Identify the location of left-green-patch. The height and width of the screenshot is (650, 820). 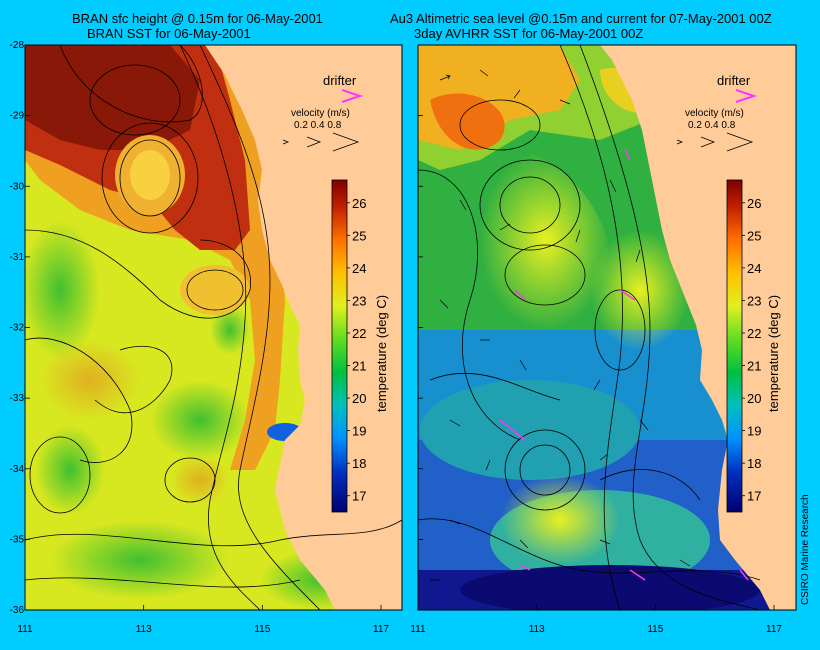
(62, 290).